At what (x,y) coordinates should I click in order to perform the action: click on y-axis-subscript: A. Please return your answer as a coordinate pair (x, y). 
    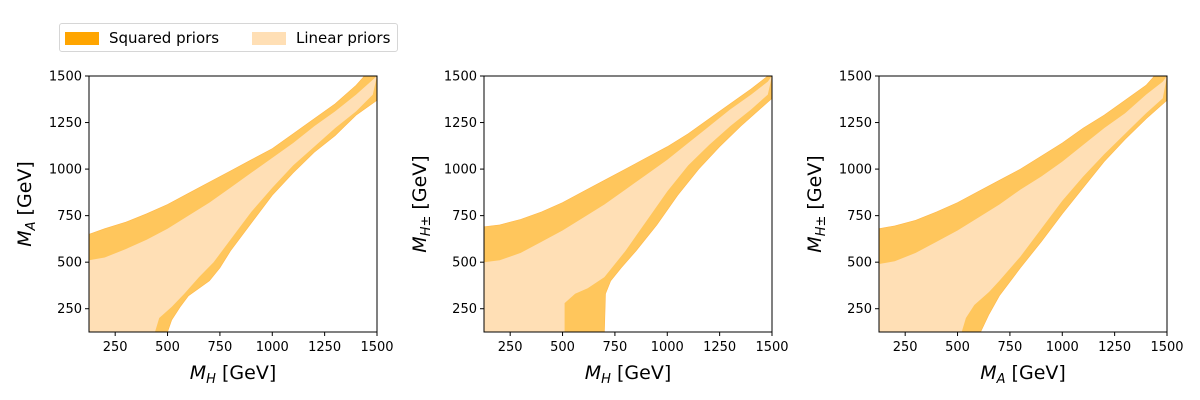
    Looking at the image, I should click on (31, 226).